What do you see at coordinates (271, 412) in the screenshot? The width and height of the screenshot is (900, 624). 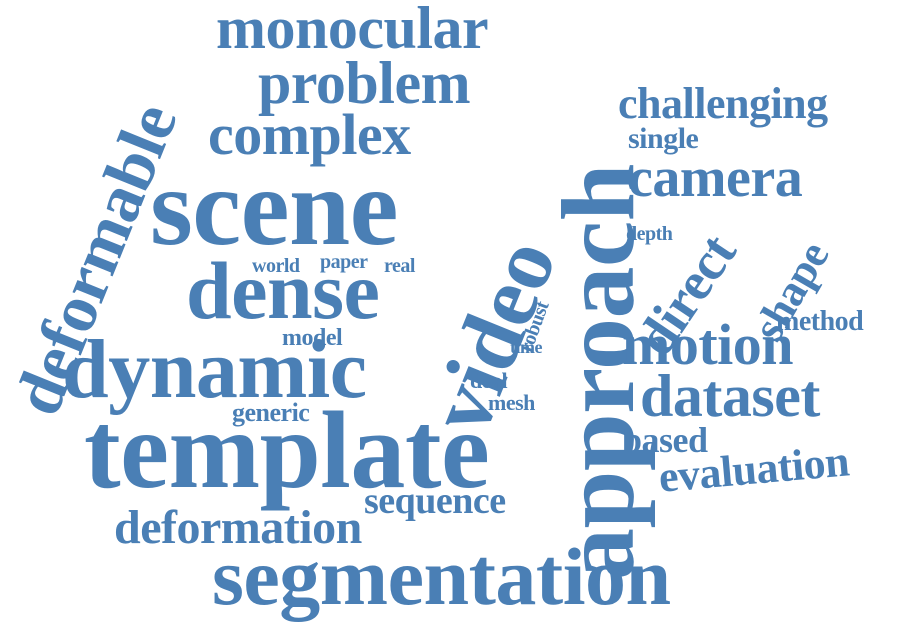 I see `word-generic: generic` at bounding box center [271, 412].